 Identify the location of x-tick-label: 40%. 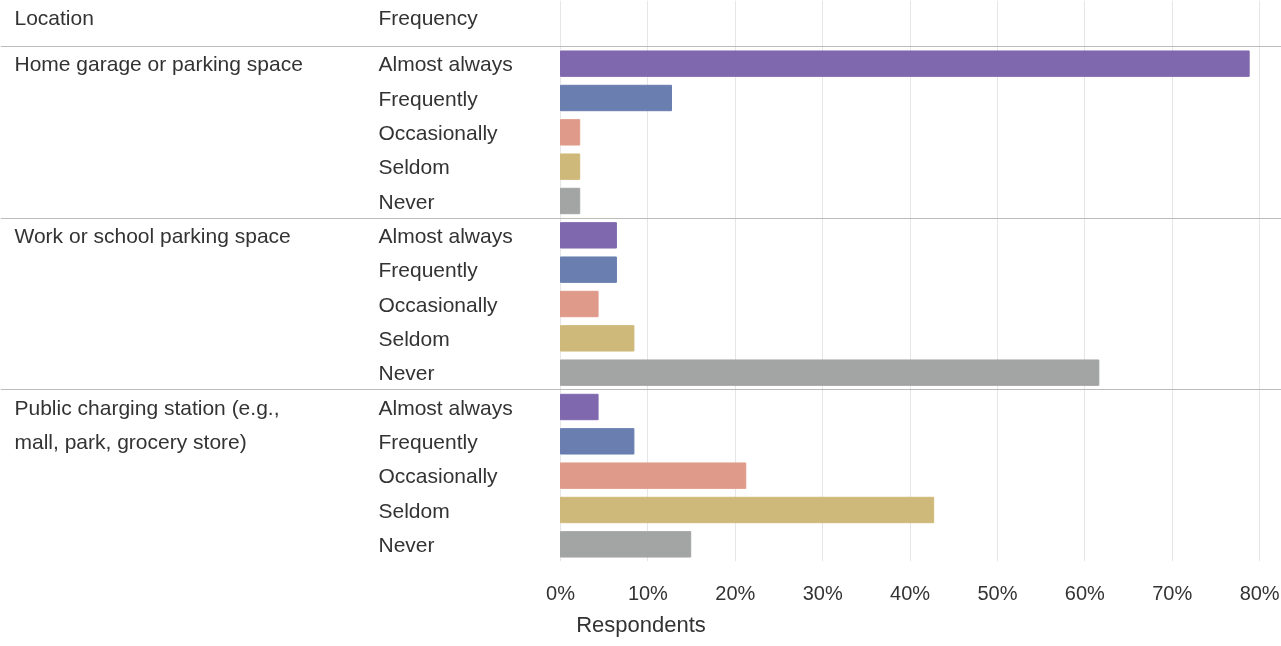
(910, 592).